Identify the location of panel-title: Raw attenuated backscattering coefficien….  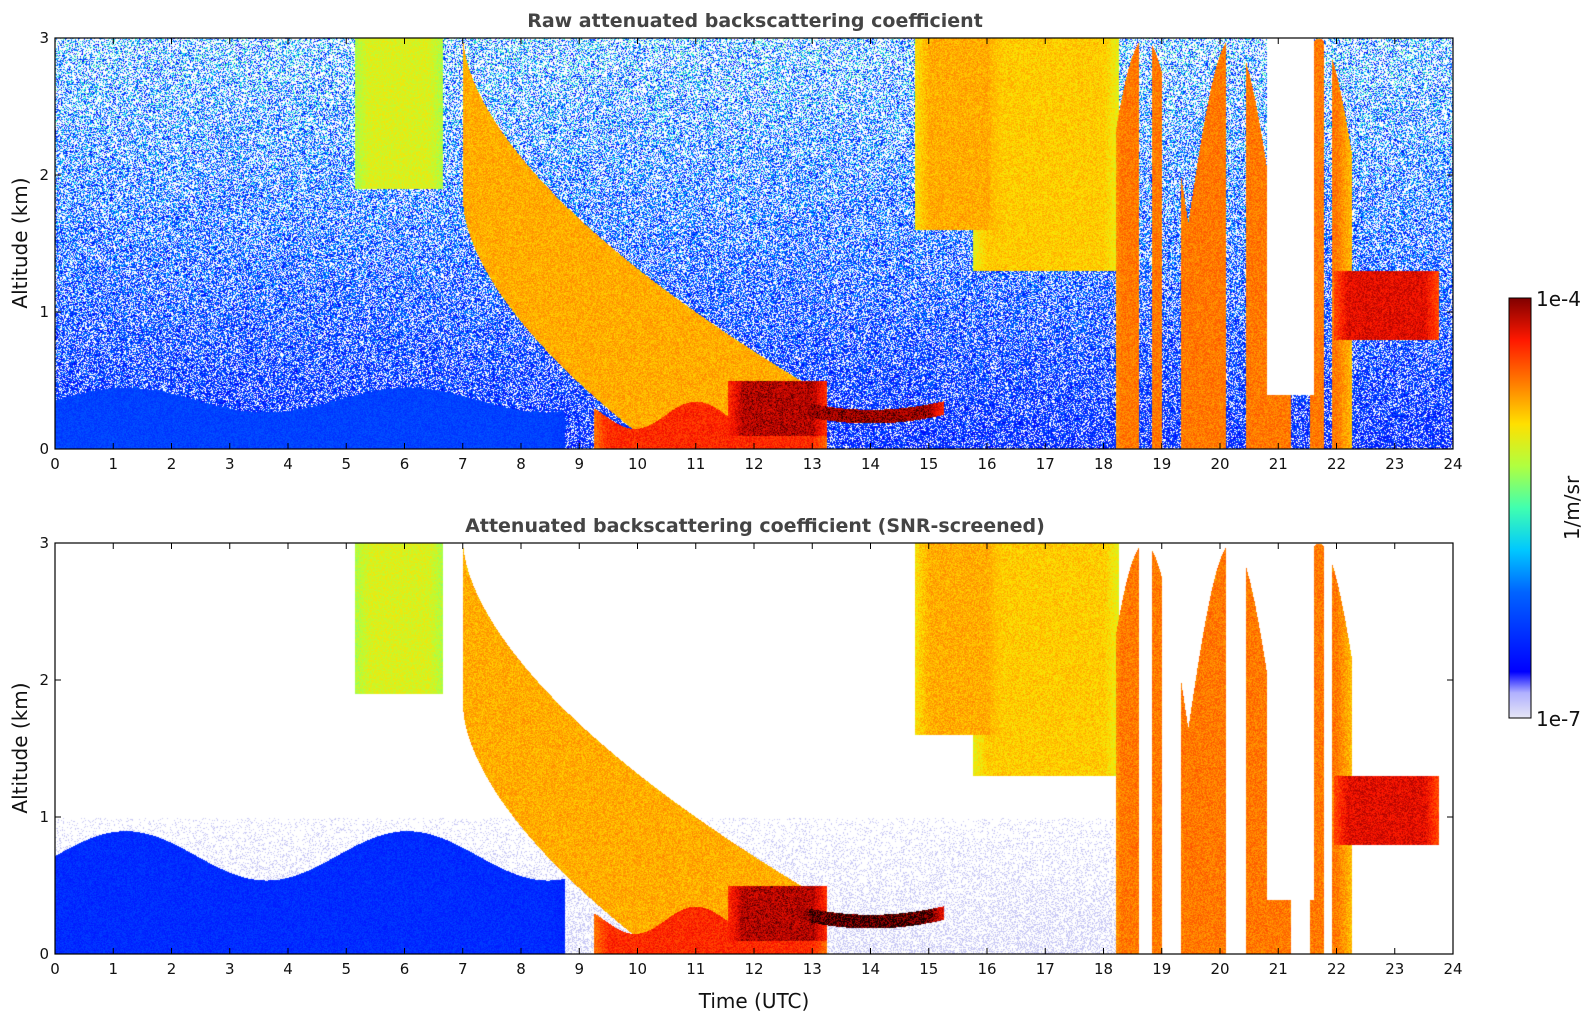
(755, 21).